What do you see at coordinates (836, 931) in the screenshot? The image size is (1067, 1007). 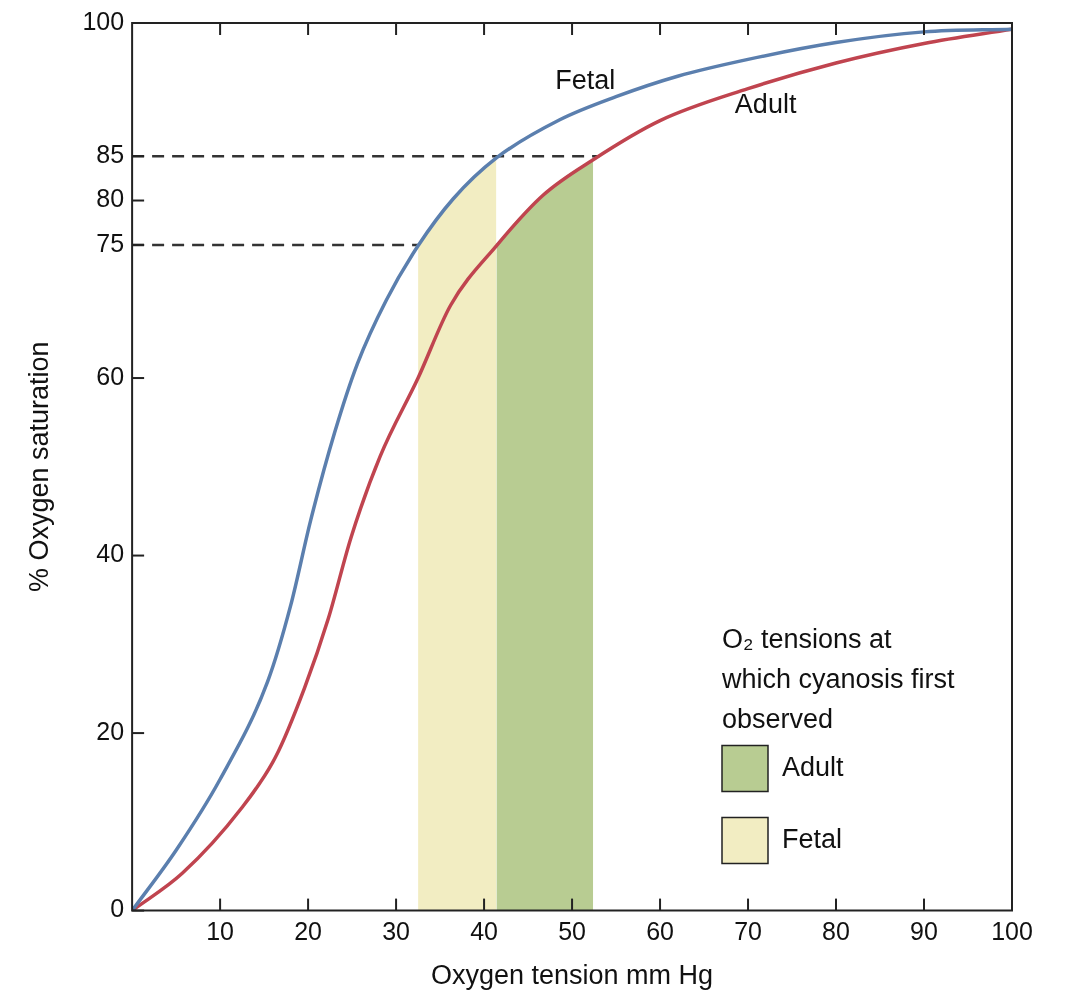 I see `x-tick-label: 80` at bounding box center [836, 931].